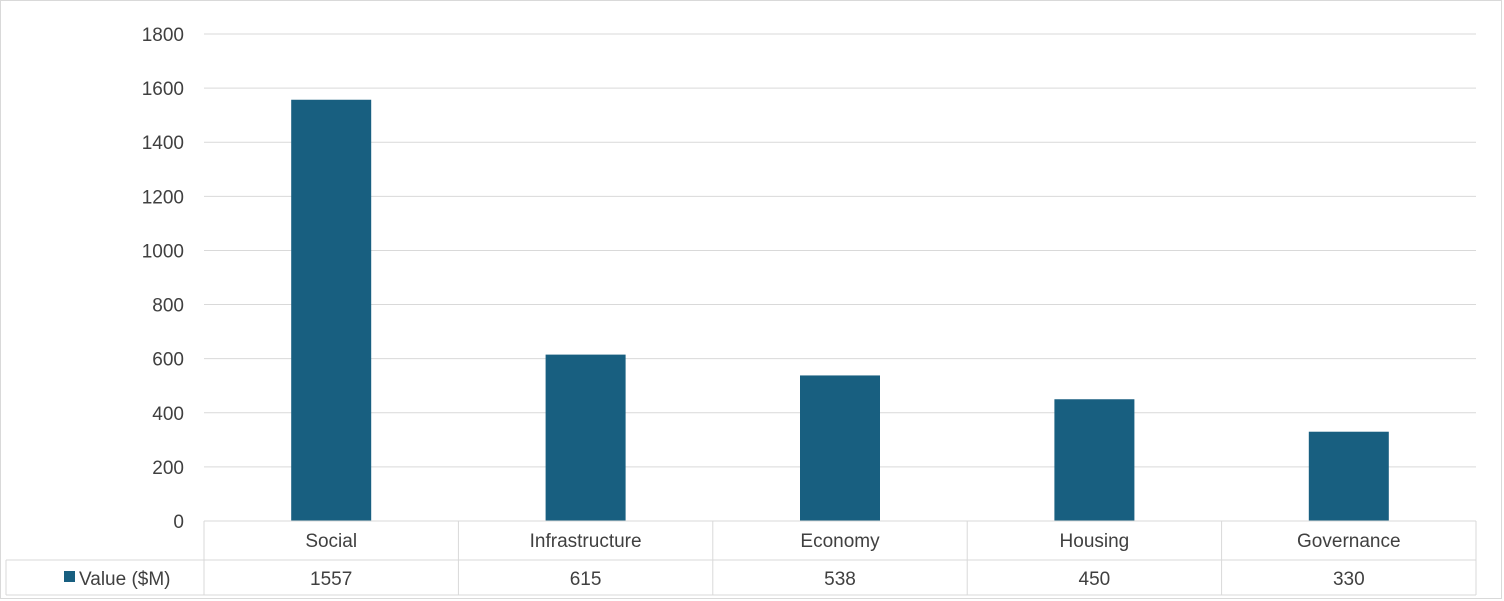 The image size is (1504, 601). Describe the element at coordinates (69, 576) in the screenshot. I see `legend-square-icon` at that location.